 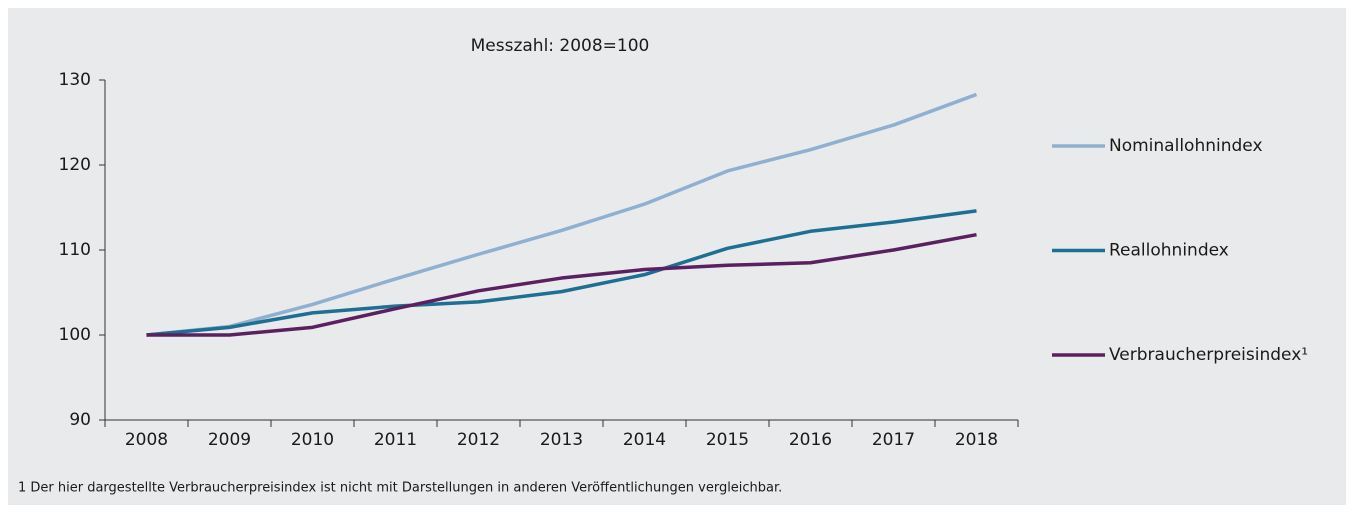 What do you see at coordinates (146, 440) in the screenshot?
I see `x-tick-label: 2008` at bounding box center [146, 440].